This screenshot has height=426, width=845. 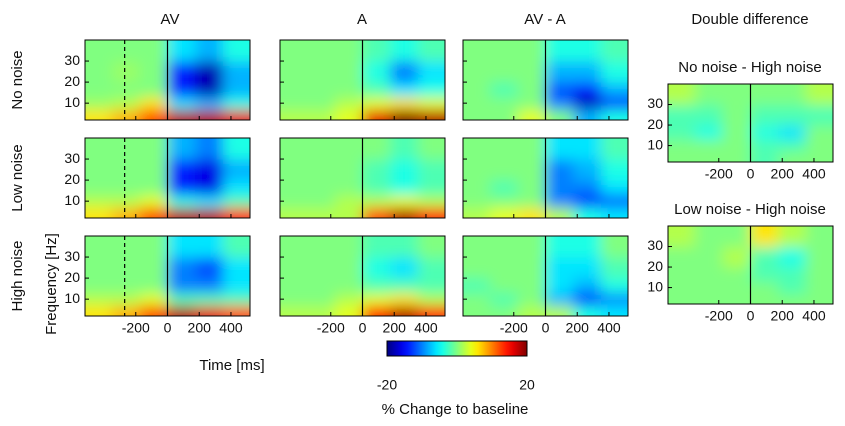 I want to click on dd-panel-title: Low noise - High noise, so click(x=750, y=209).